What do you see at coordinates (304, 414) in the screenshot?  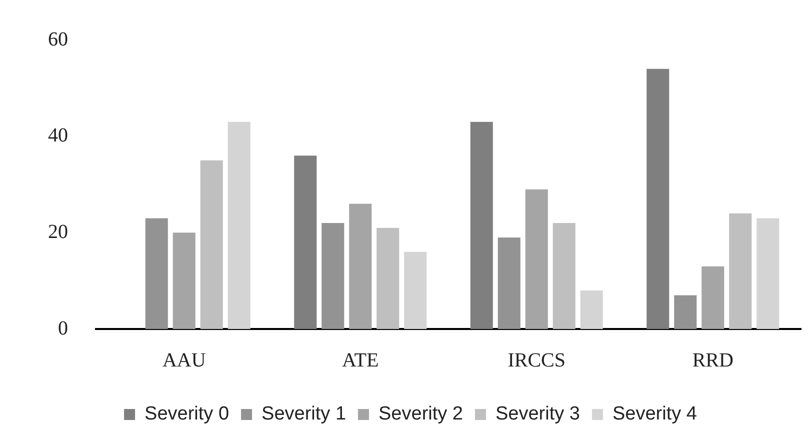 I see `legend-label: Severity 1` at bounding box center [304, 414].